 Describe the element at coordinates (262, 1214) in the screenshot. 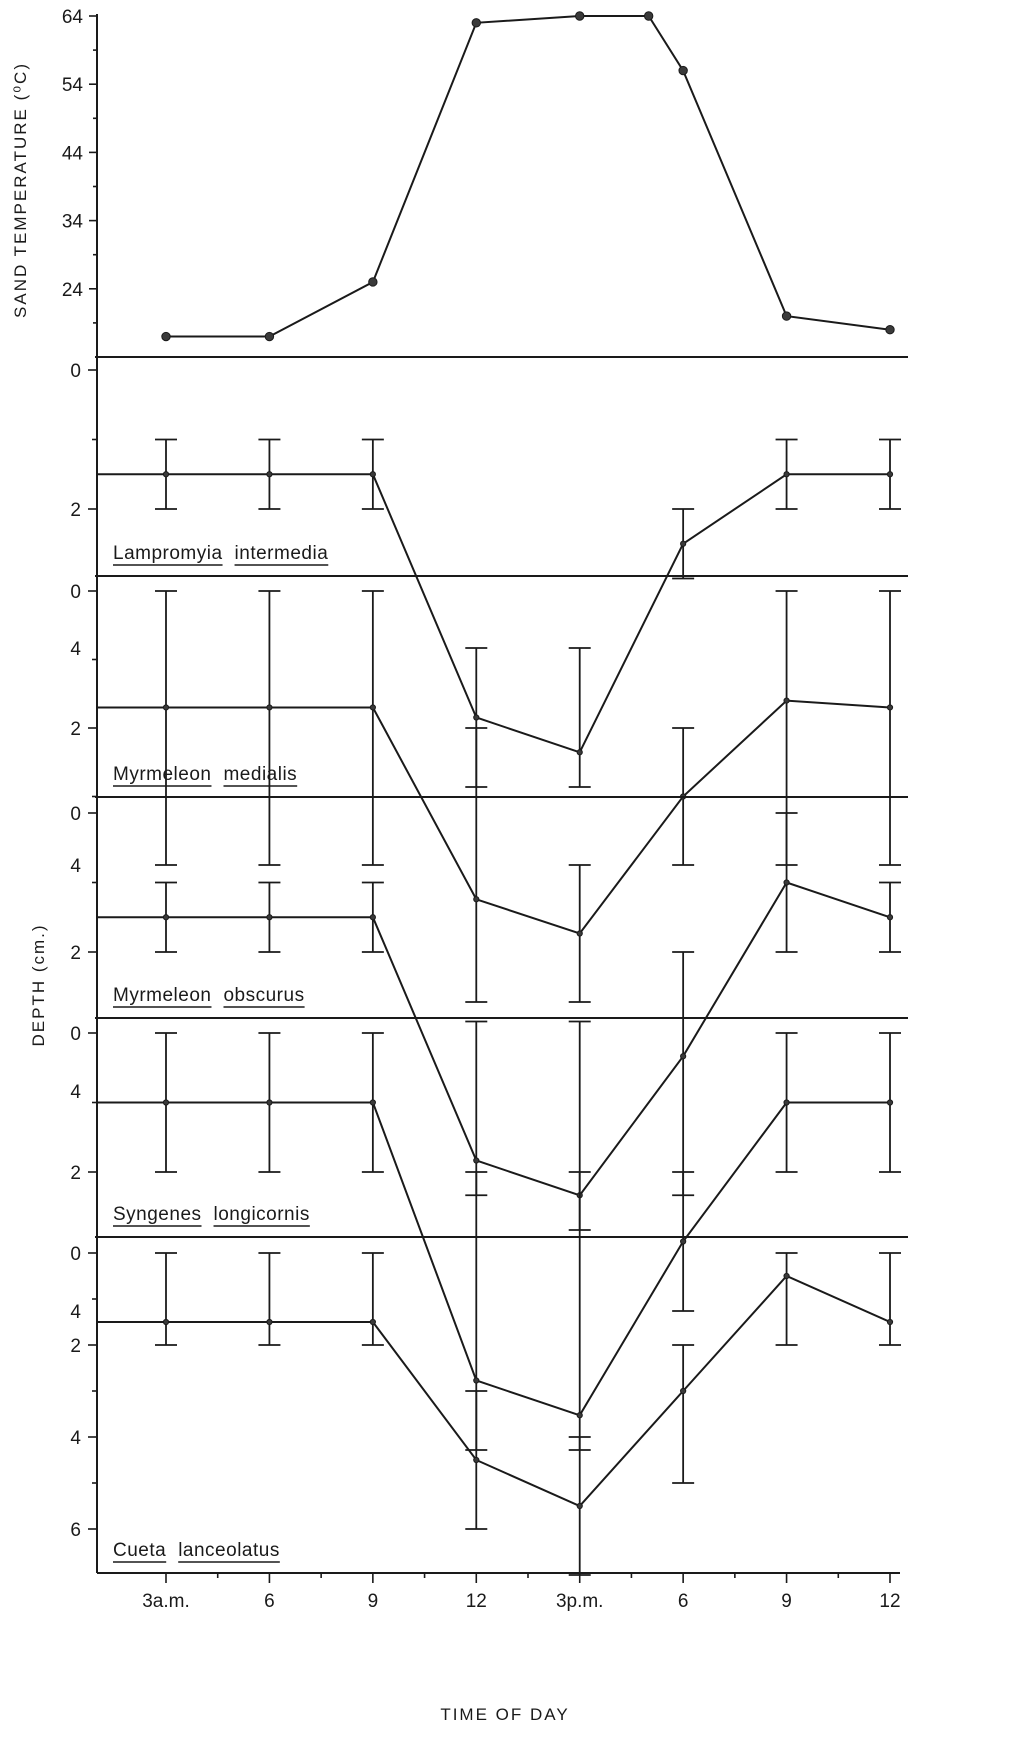

I see `species-name-word: longicornis` at that location.